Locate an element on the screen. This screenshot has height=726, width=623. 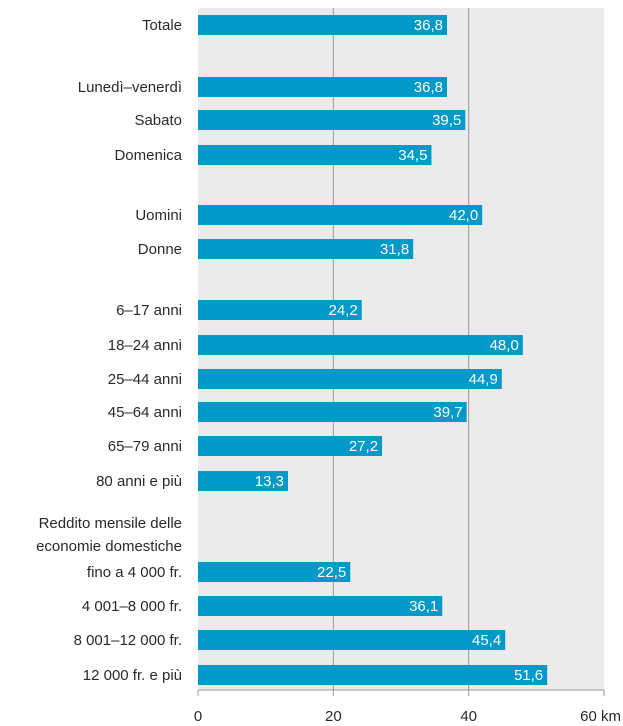
category-label: 65–79 anni is located at coordinates (145, 446).